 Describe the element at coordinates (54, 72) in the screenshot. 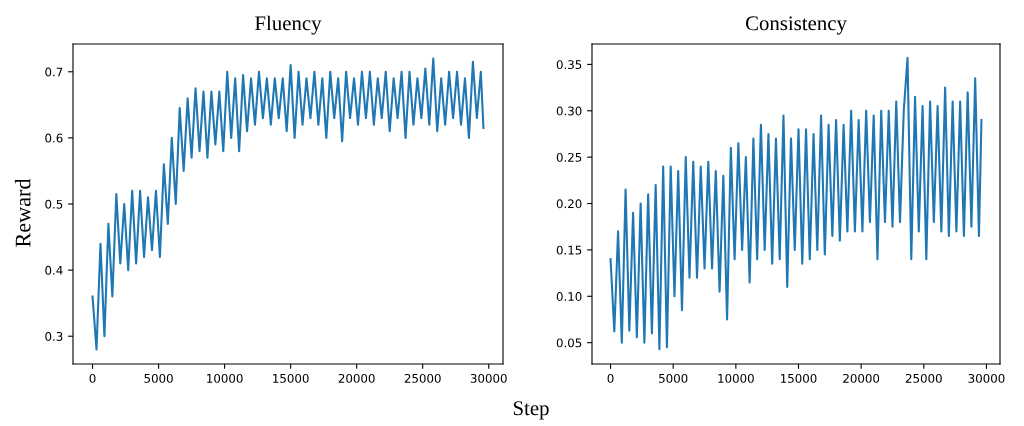

I see `y-tick-label: 0.7` at that location.